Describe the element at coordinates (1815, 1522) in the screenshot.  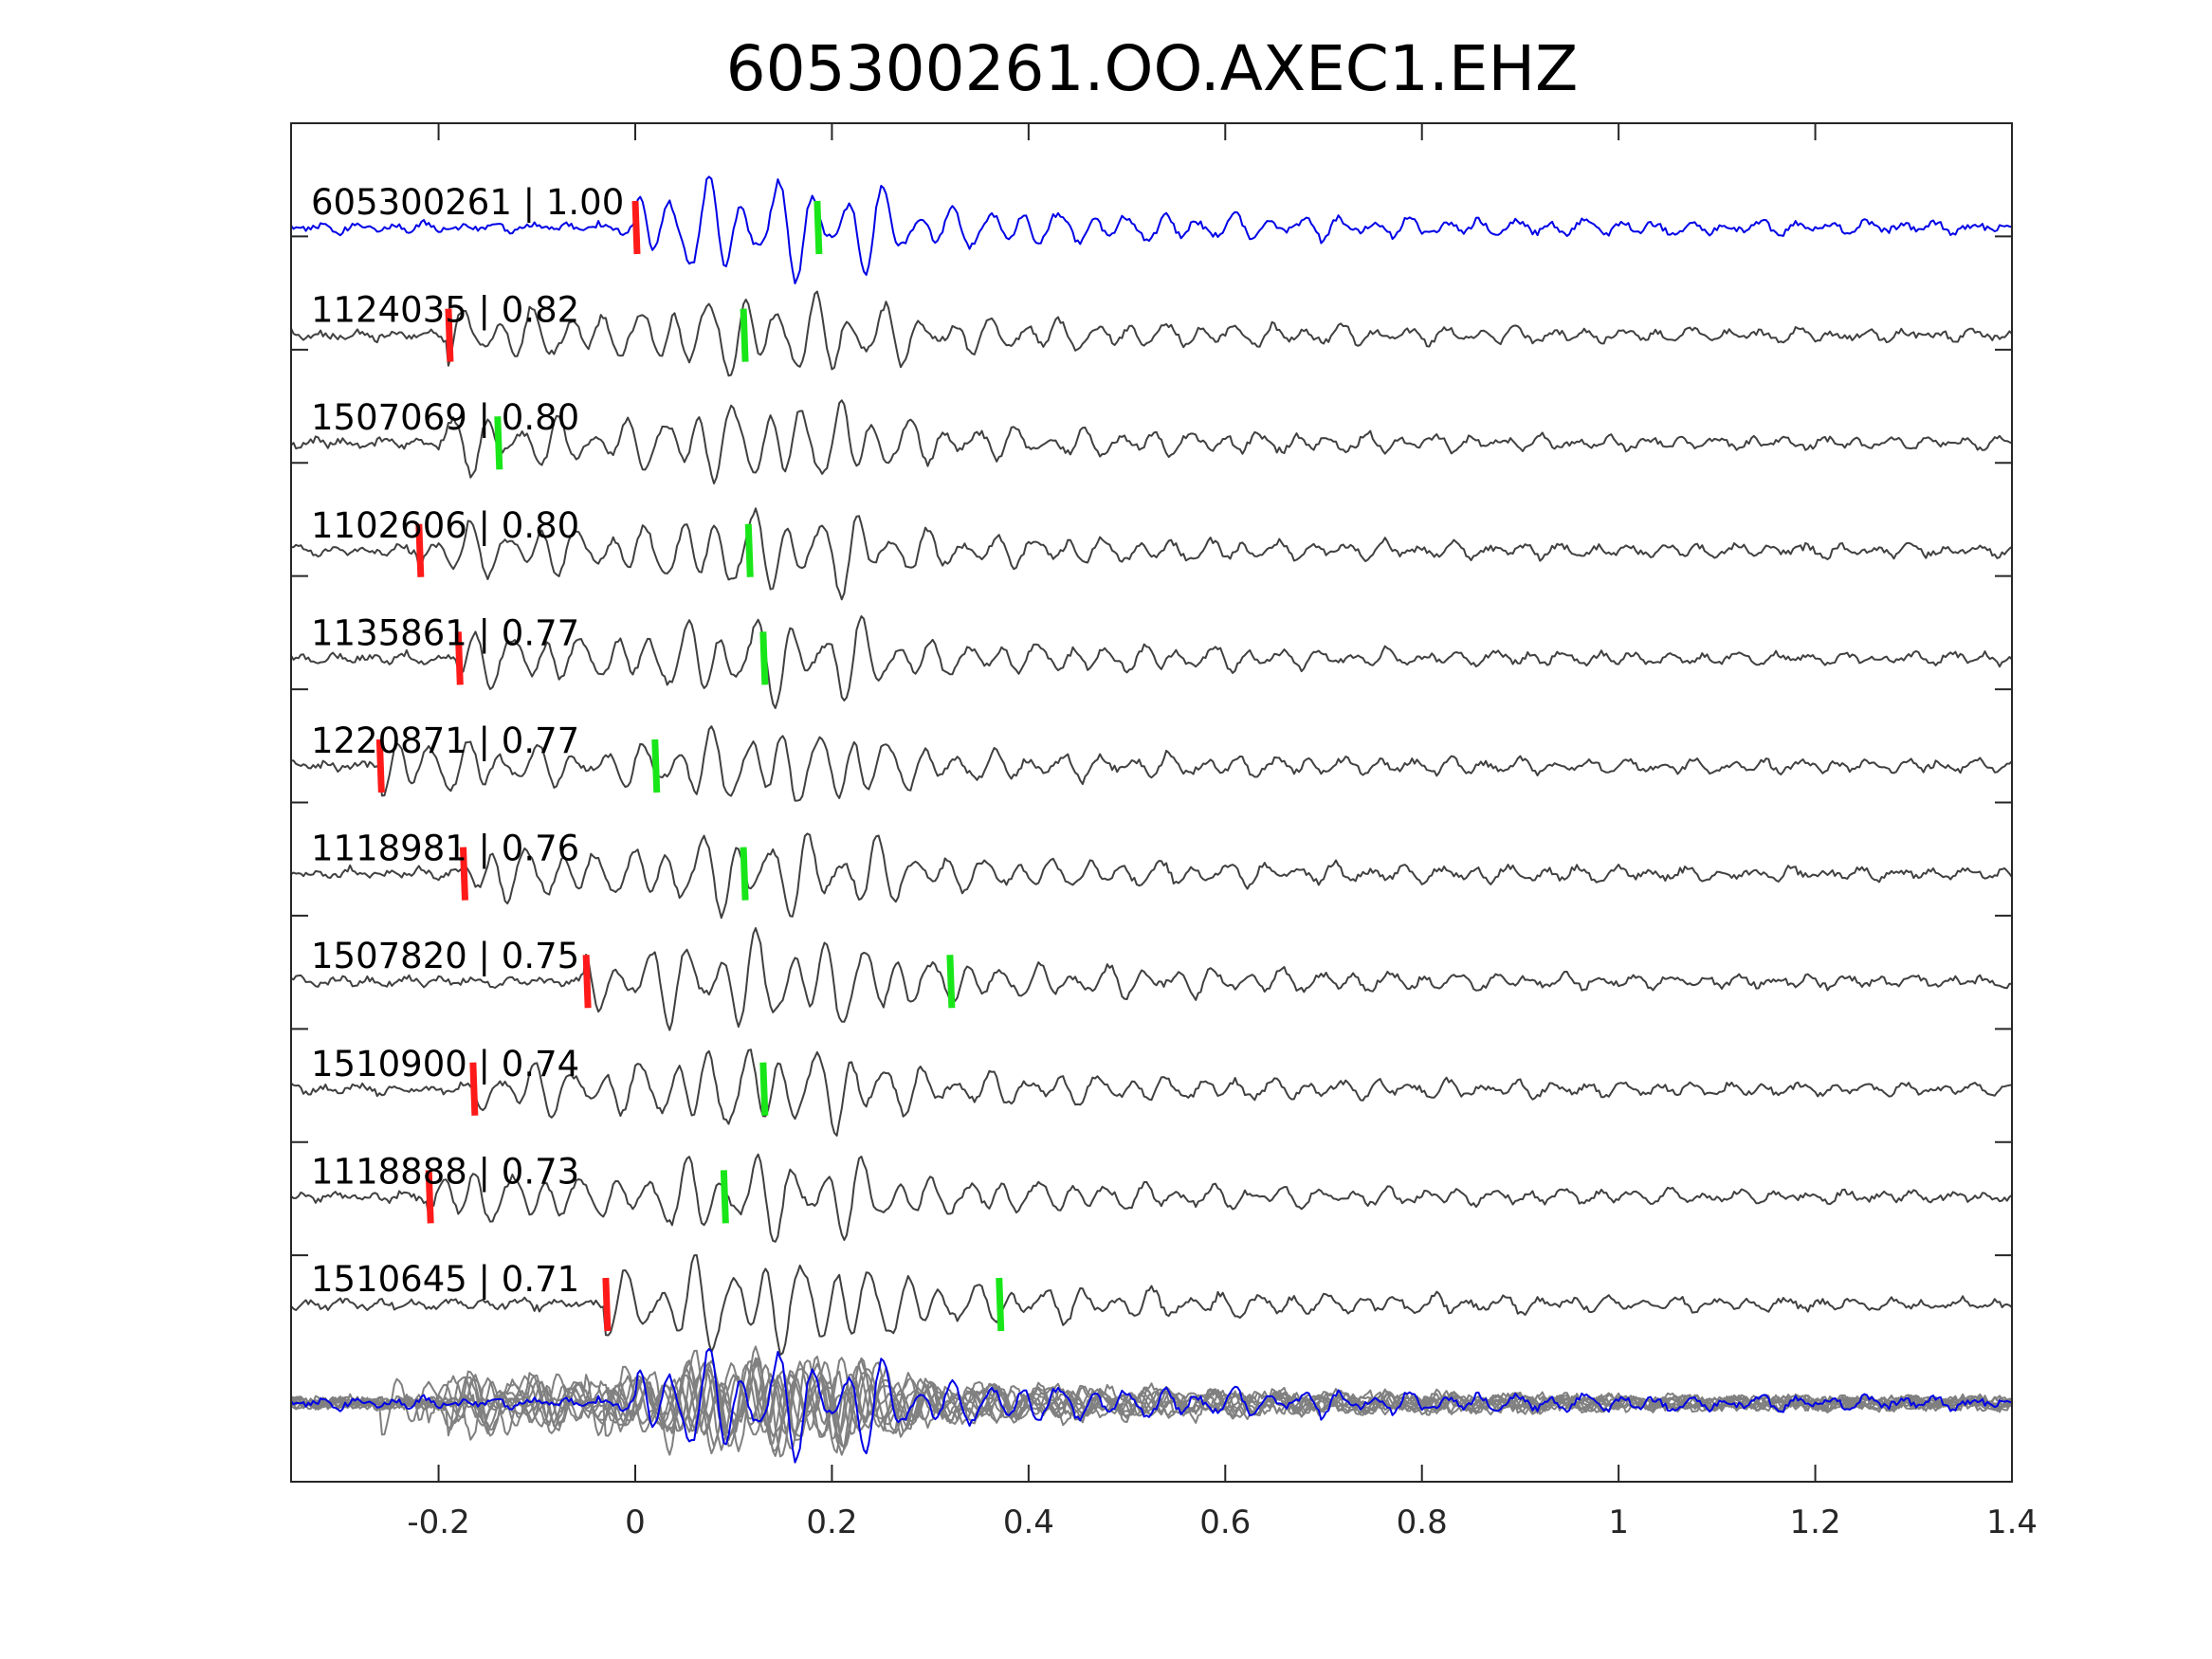
I see `x-tick-label-7: 1.2` at that location.